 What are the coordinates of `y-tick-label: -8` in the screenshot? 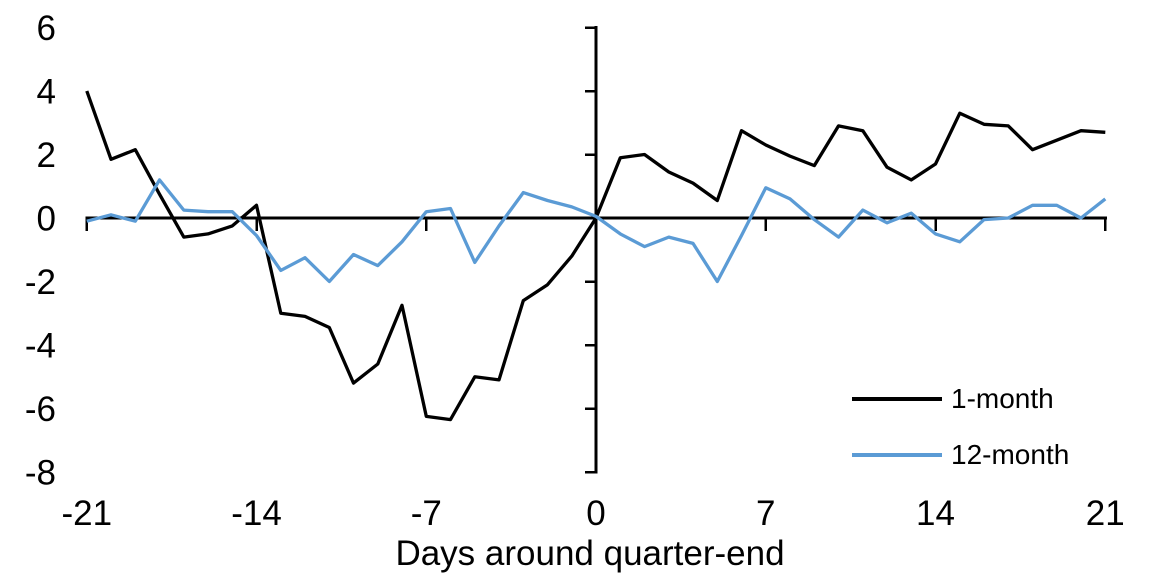 It's located at (40, 473).